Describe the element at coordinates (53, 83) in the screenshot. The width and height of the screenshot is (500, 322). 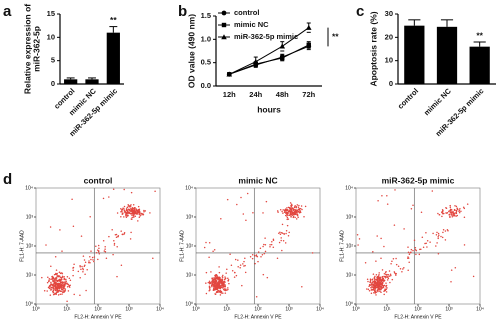
I see `y-tick-label: 0` at that location.